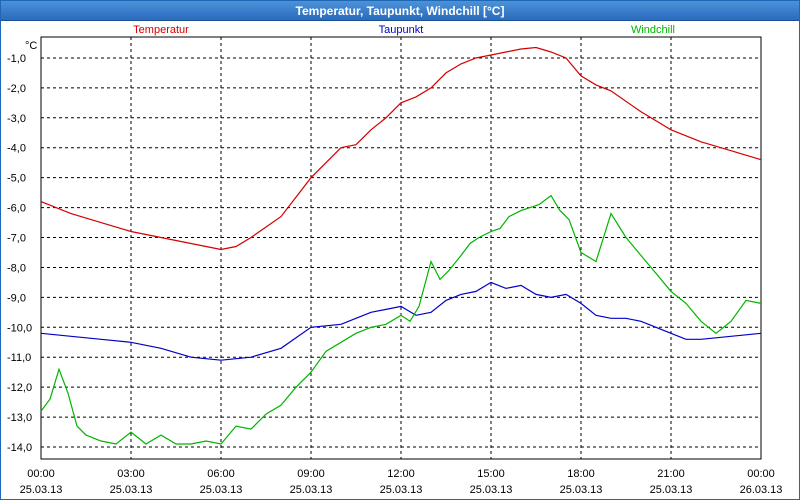  I want to click on x-tick-time: 12:00, so click(401, 474).